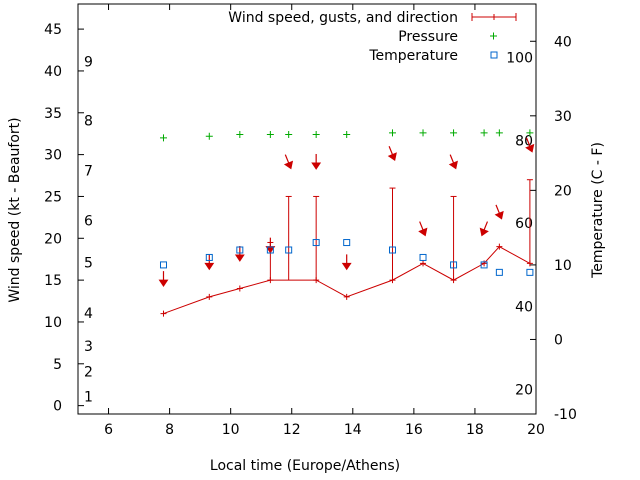 The height and width of the screenshot is (480, 640). What do you see at coordinates (15, 209) in the screenshot?
I see `y-axis-label: Wind speed (kt - Beaufort)` at bounding box center [15, 209].